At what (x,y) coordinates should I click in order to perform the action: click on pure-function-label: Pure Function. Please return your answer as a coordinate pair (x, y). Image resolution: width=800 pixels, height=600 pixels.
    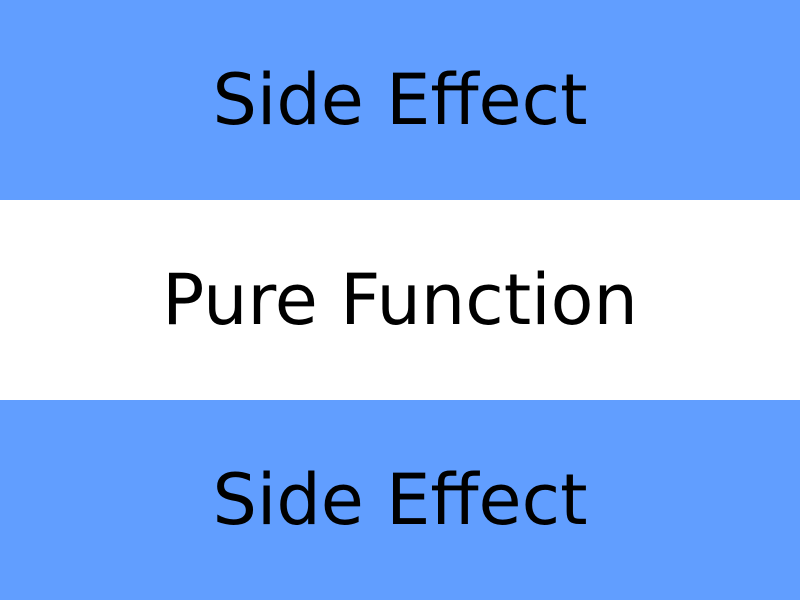
    Looking at the image, I should click on (400, 300).